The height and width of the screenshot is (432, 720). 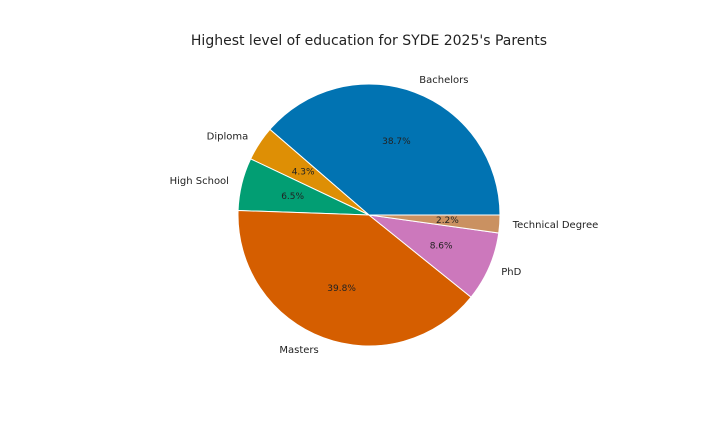 What do you see at coordinates (199, 181) in the screenshot?
I see `slice-label-high-school: High School` at bounding box center [199, 181].